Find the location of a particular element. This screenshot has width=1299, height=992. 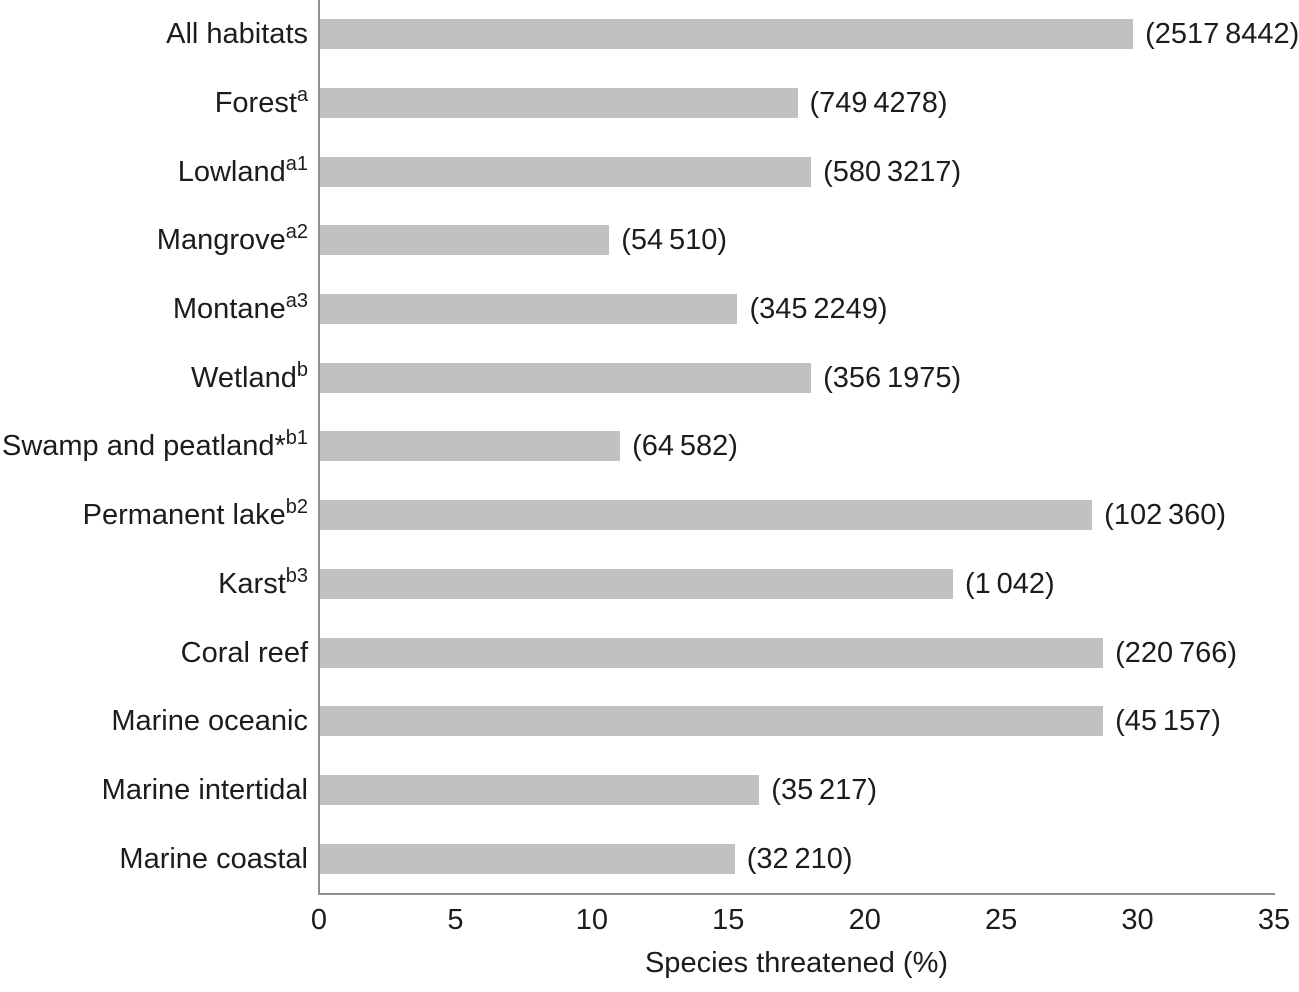

x-tick-label: 20 is located at coordinates (864, 920).